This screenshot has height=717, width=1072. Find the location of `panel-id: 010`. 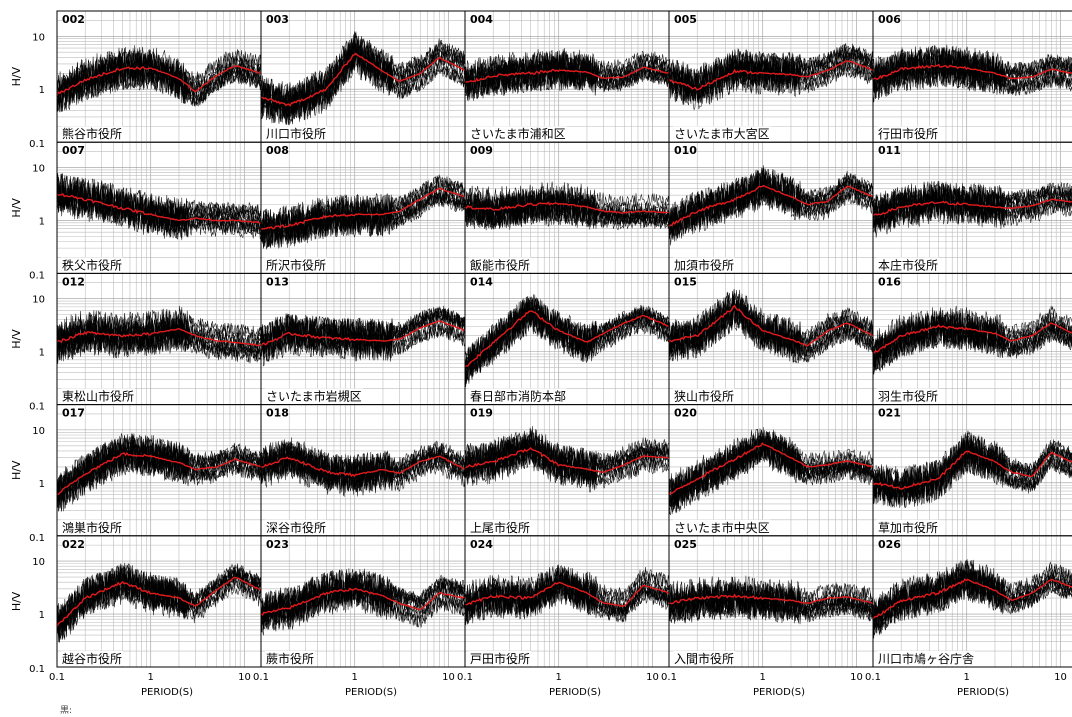

panel-id: 010 is located at coordinates (685, 150).